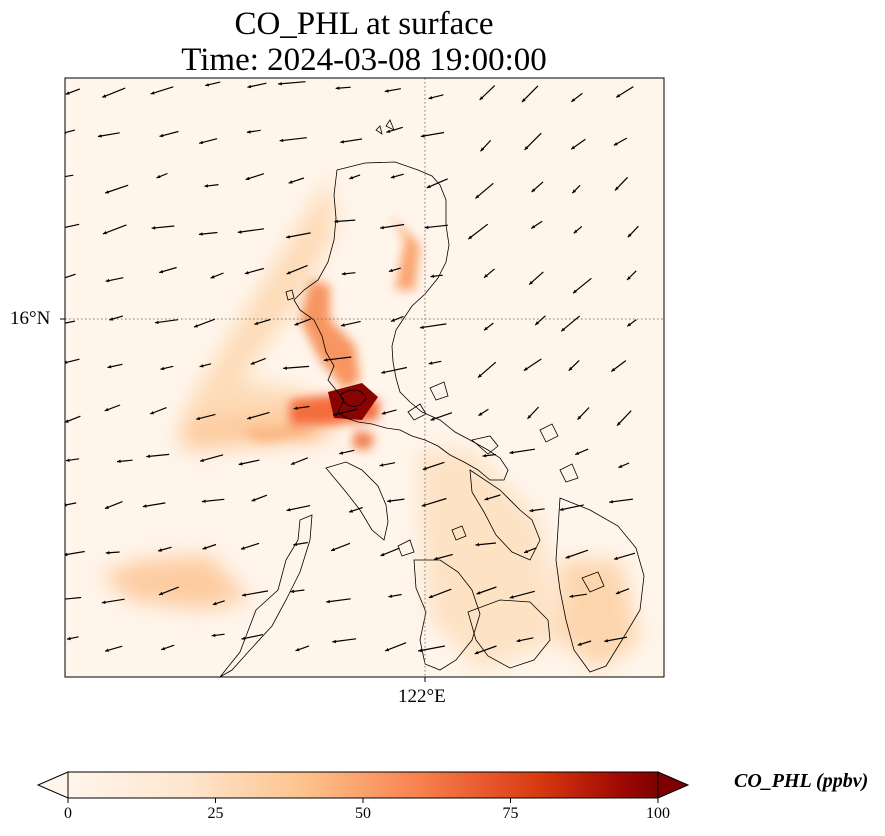 Image resolution: width=885 pixels, height=836 pixels. What do you see at coordinates (52, 785) in the screenshot?
I see `colorbar-extend-low` at bounding box center [52, 785].